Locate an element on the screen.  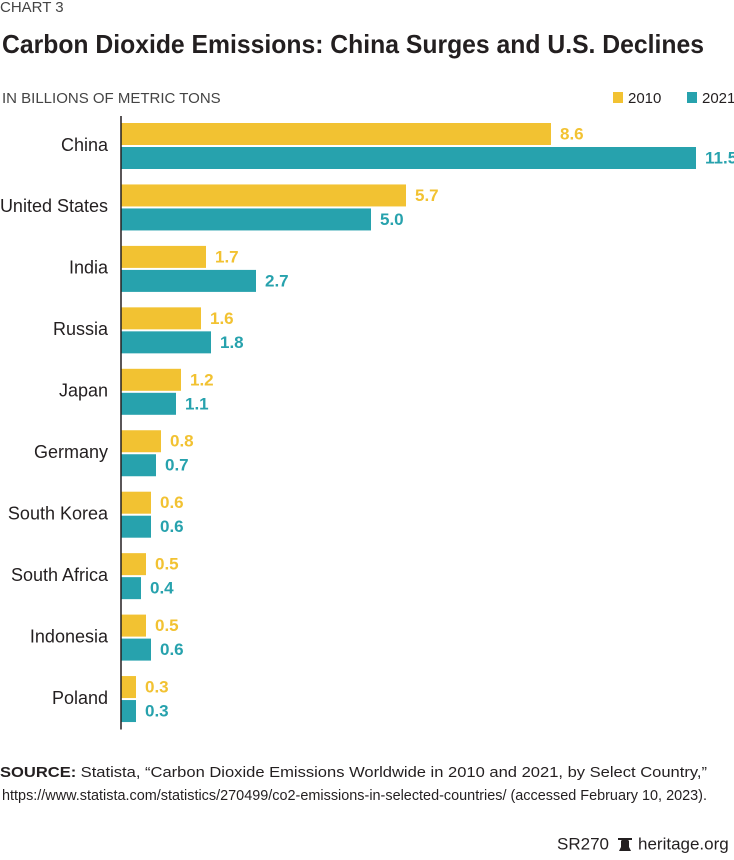
value-label: 5.7 is located at coordinates (427, 195).